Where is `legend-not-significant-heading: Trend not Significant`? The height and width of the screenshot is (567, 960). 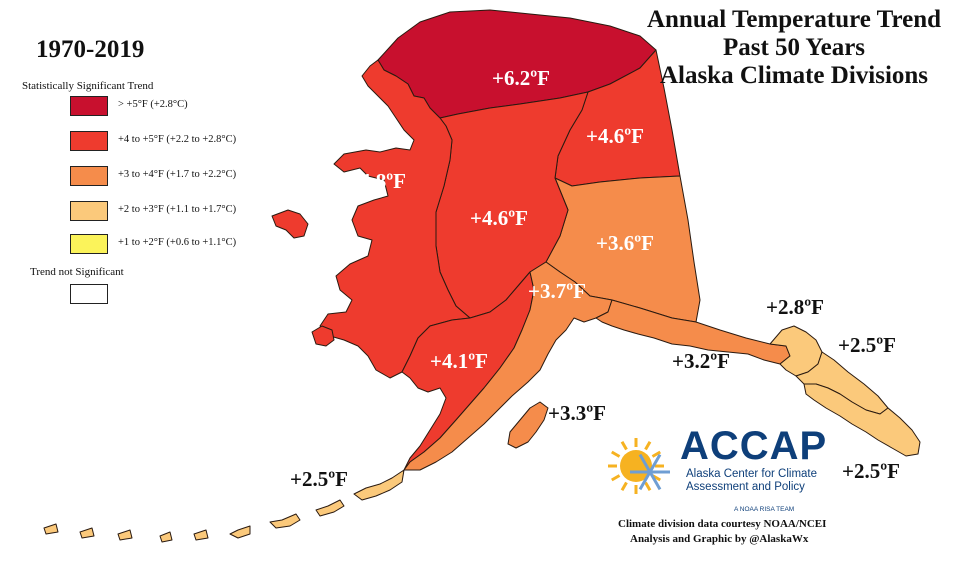
legend-not-significant-heading: Trend not Significant is located at coordinates (77, 272).